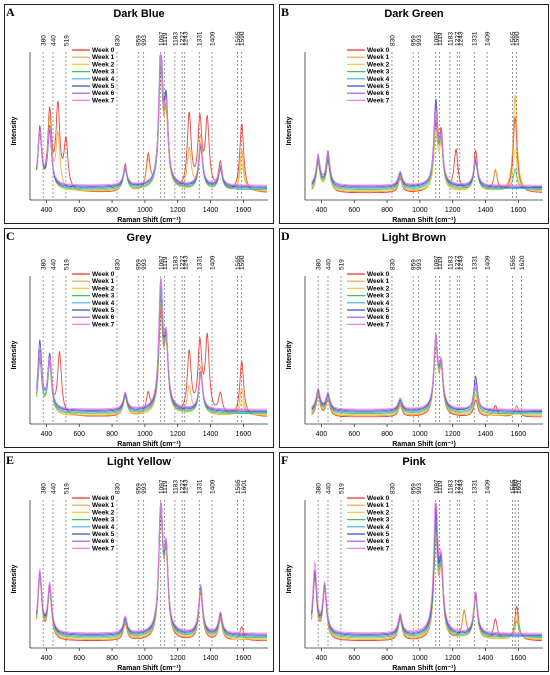 Image resolution: width=550 pixels, height=675 pixels. Describe the element at coordinates (244, 486) in the screenshot. I see `peak-label: 1601` at that location.